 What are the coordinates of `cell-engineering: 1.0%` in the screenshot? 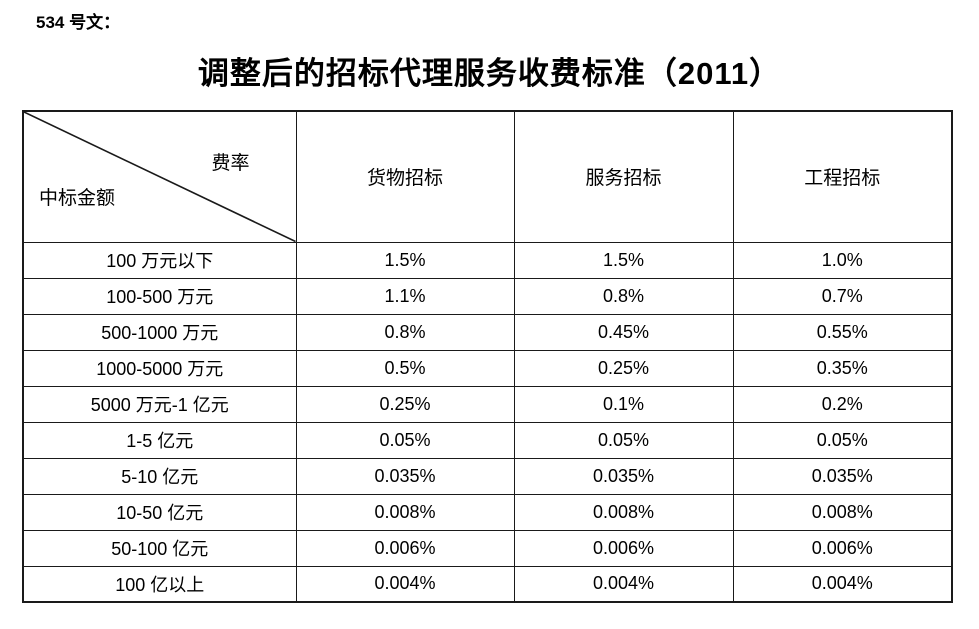 It's located at (842, 260).